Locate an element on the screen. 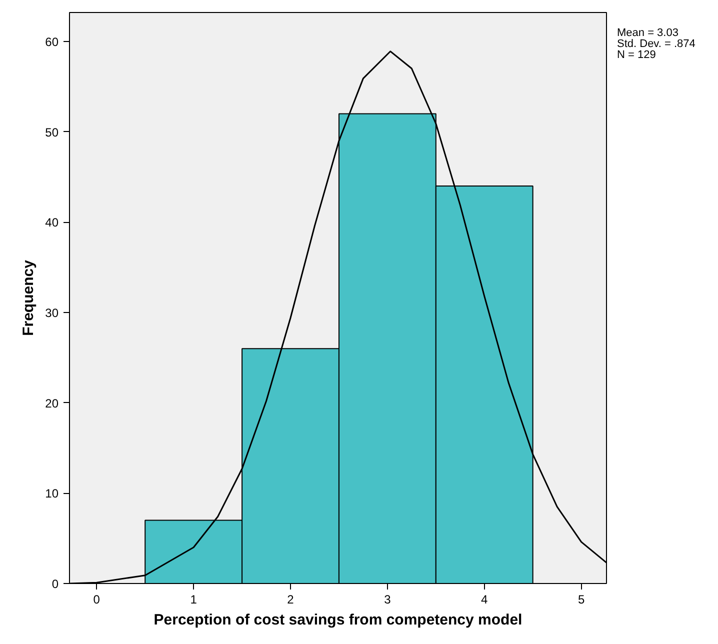 Image resolution: width=718 pixels, height=644 pixels. y-tick-label: 30 is located at coordinates (52, 313).